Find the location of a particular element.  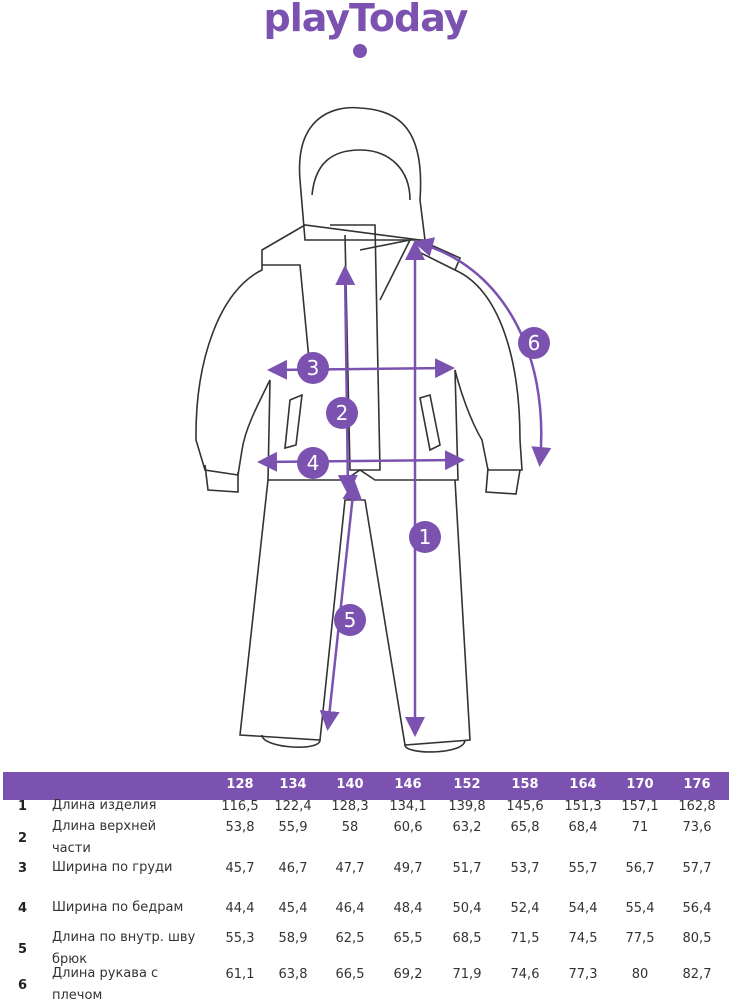

size-header-164: 164 is located at coordinates (583, 784).